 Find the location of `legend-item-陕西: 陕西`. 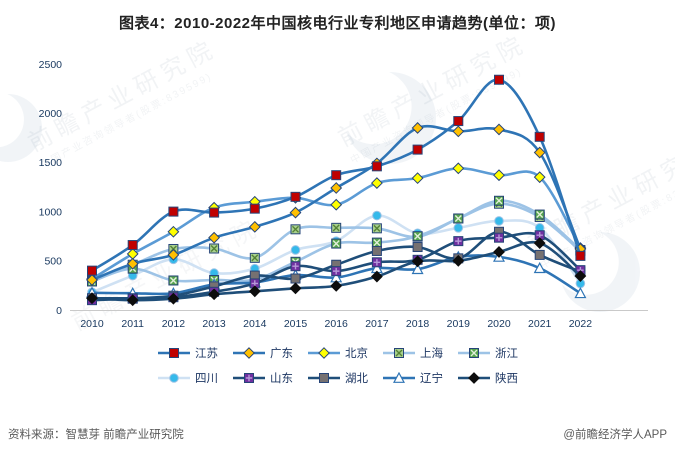

legend-item-陕西: 陕西 is located at coordinates (487, 378).